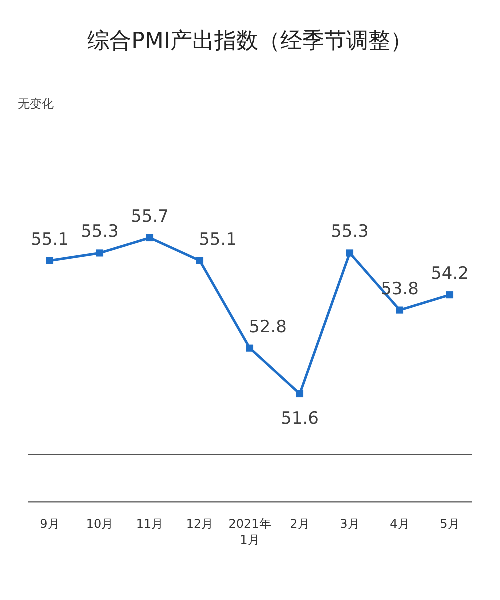 The height and width of the screenshot is (600, 500). What do you see at coordinates (300, 419) in the screenshot?
I see `data-label: 51.6` at bounding box center [300, 419].